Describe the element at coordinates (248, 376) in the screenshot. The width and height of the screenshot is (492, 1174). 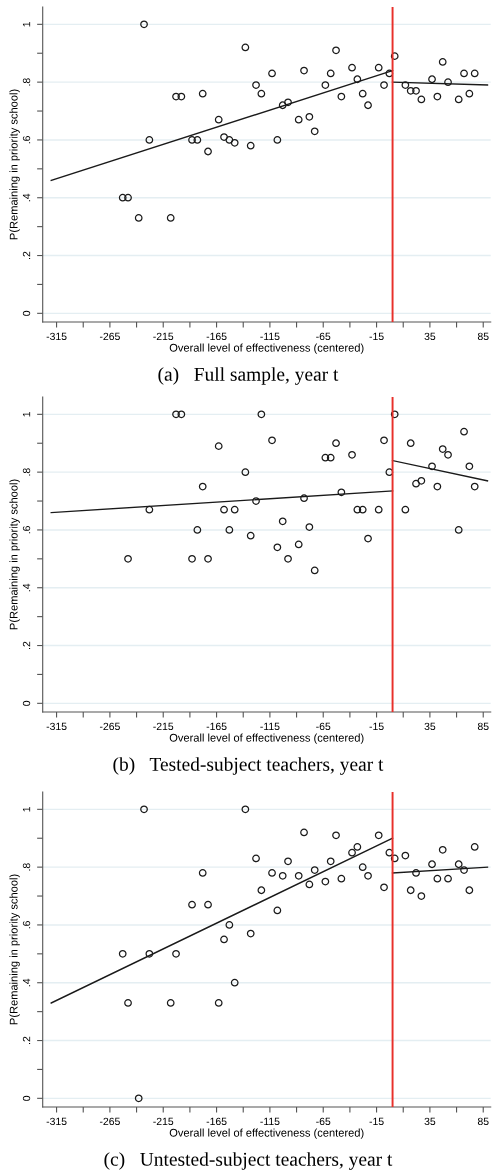
I see `text: (a) Full sample, year t` at that location.